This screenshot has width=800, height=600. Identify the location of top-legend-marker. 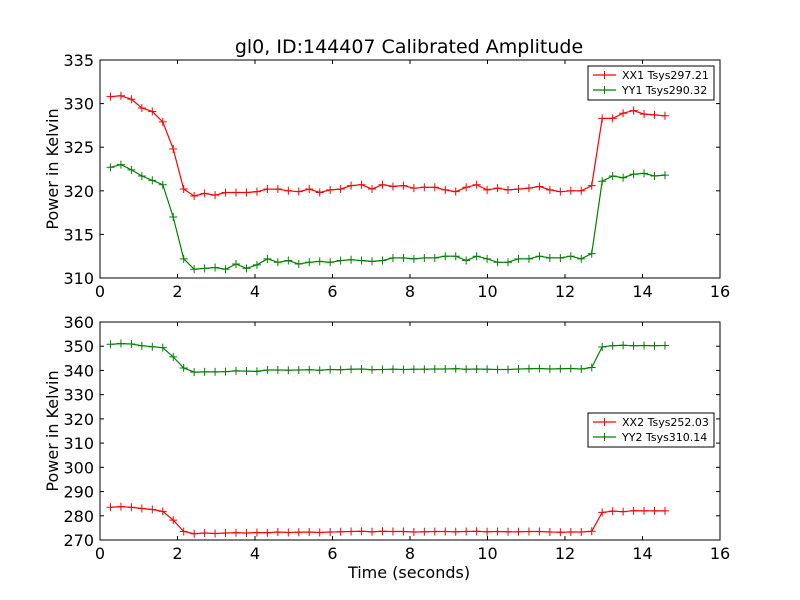
(604, 75).